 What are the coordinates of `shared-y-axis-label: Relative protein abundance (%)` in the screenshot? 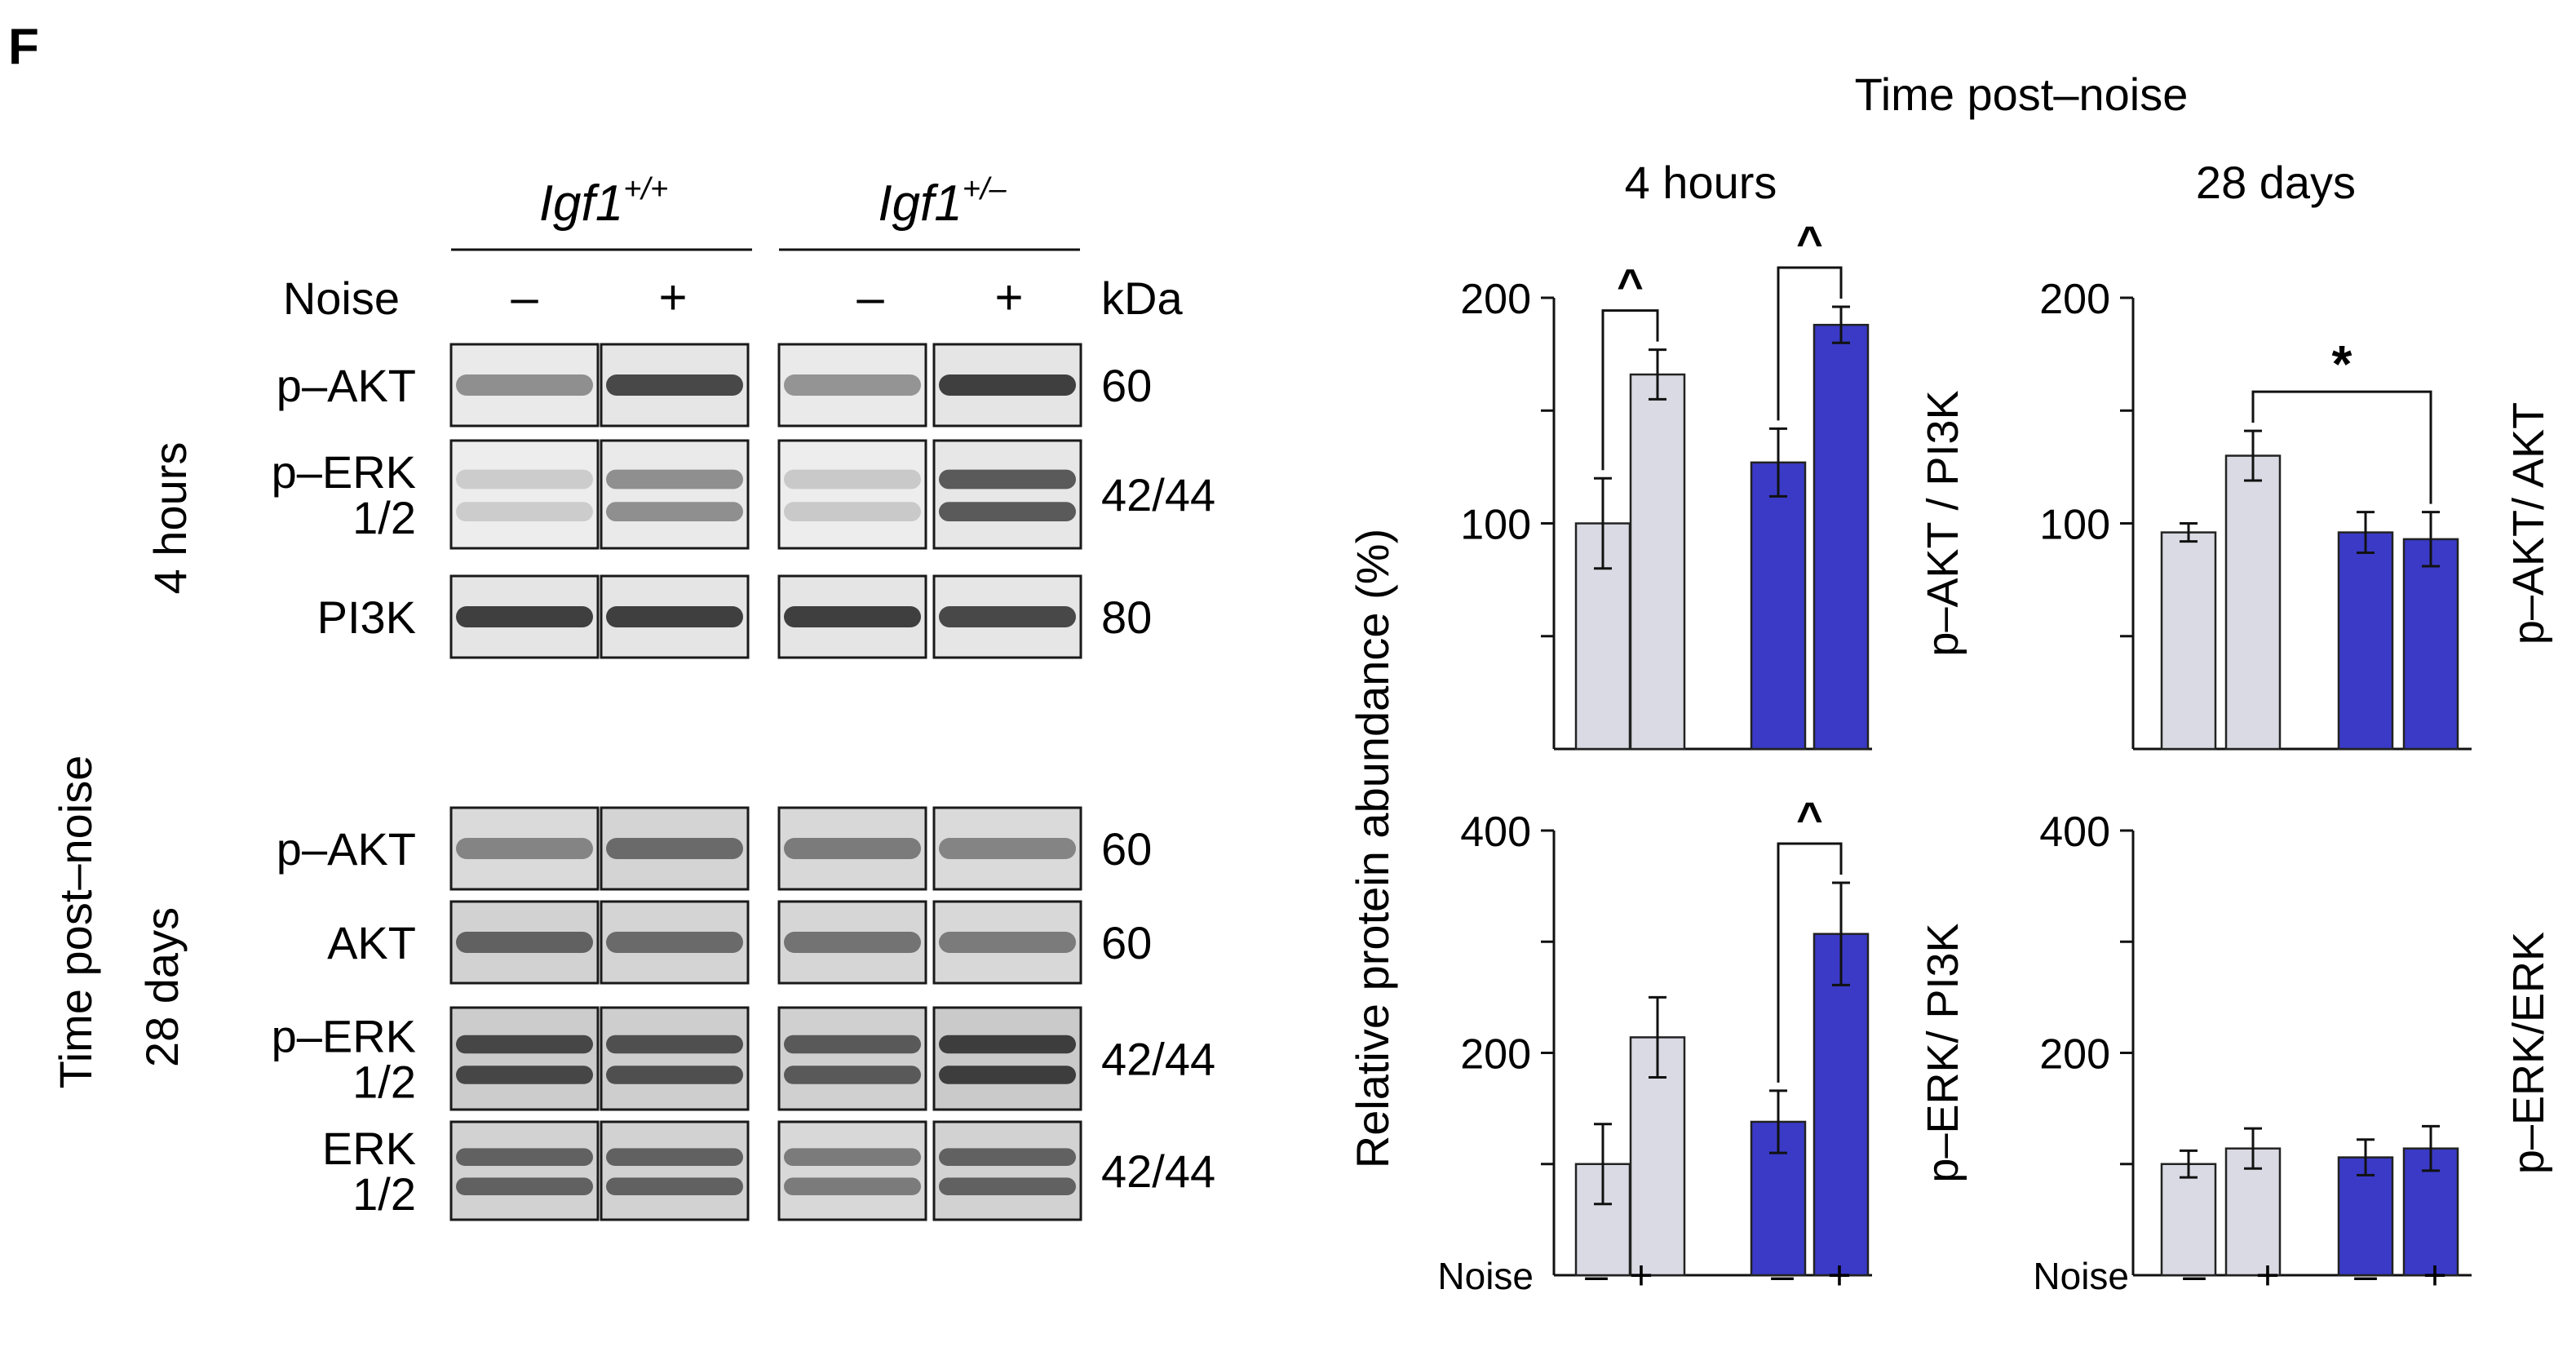 It's located at (1372, 848).